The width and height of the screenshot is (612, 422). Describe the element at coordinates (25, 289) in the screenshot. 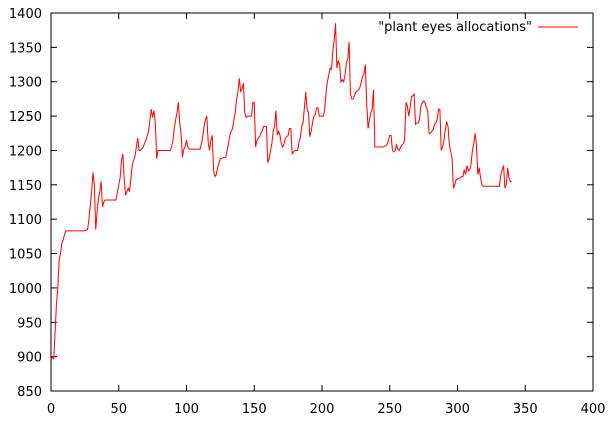

I see `y-tick-label: 1000` at that location.